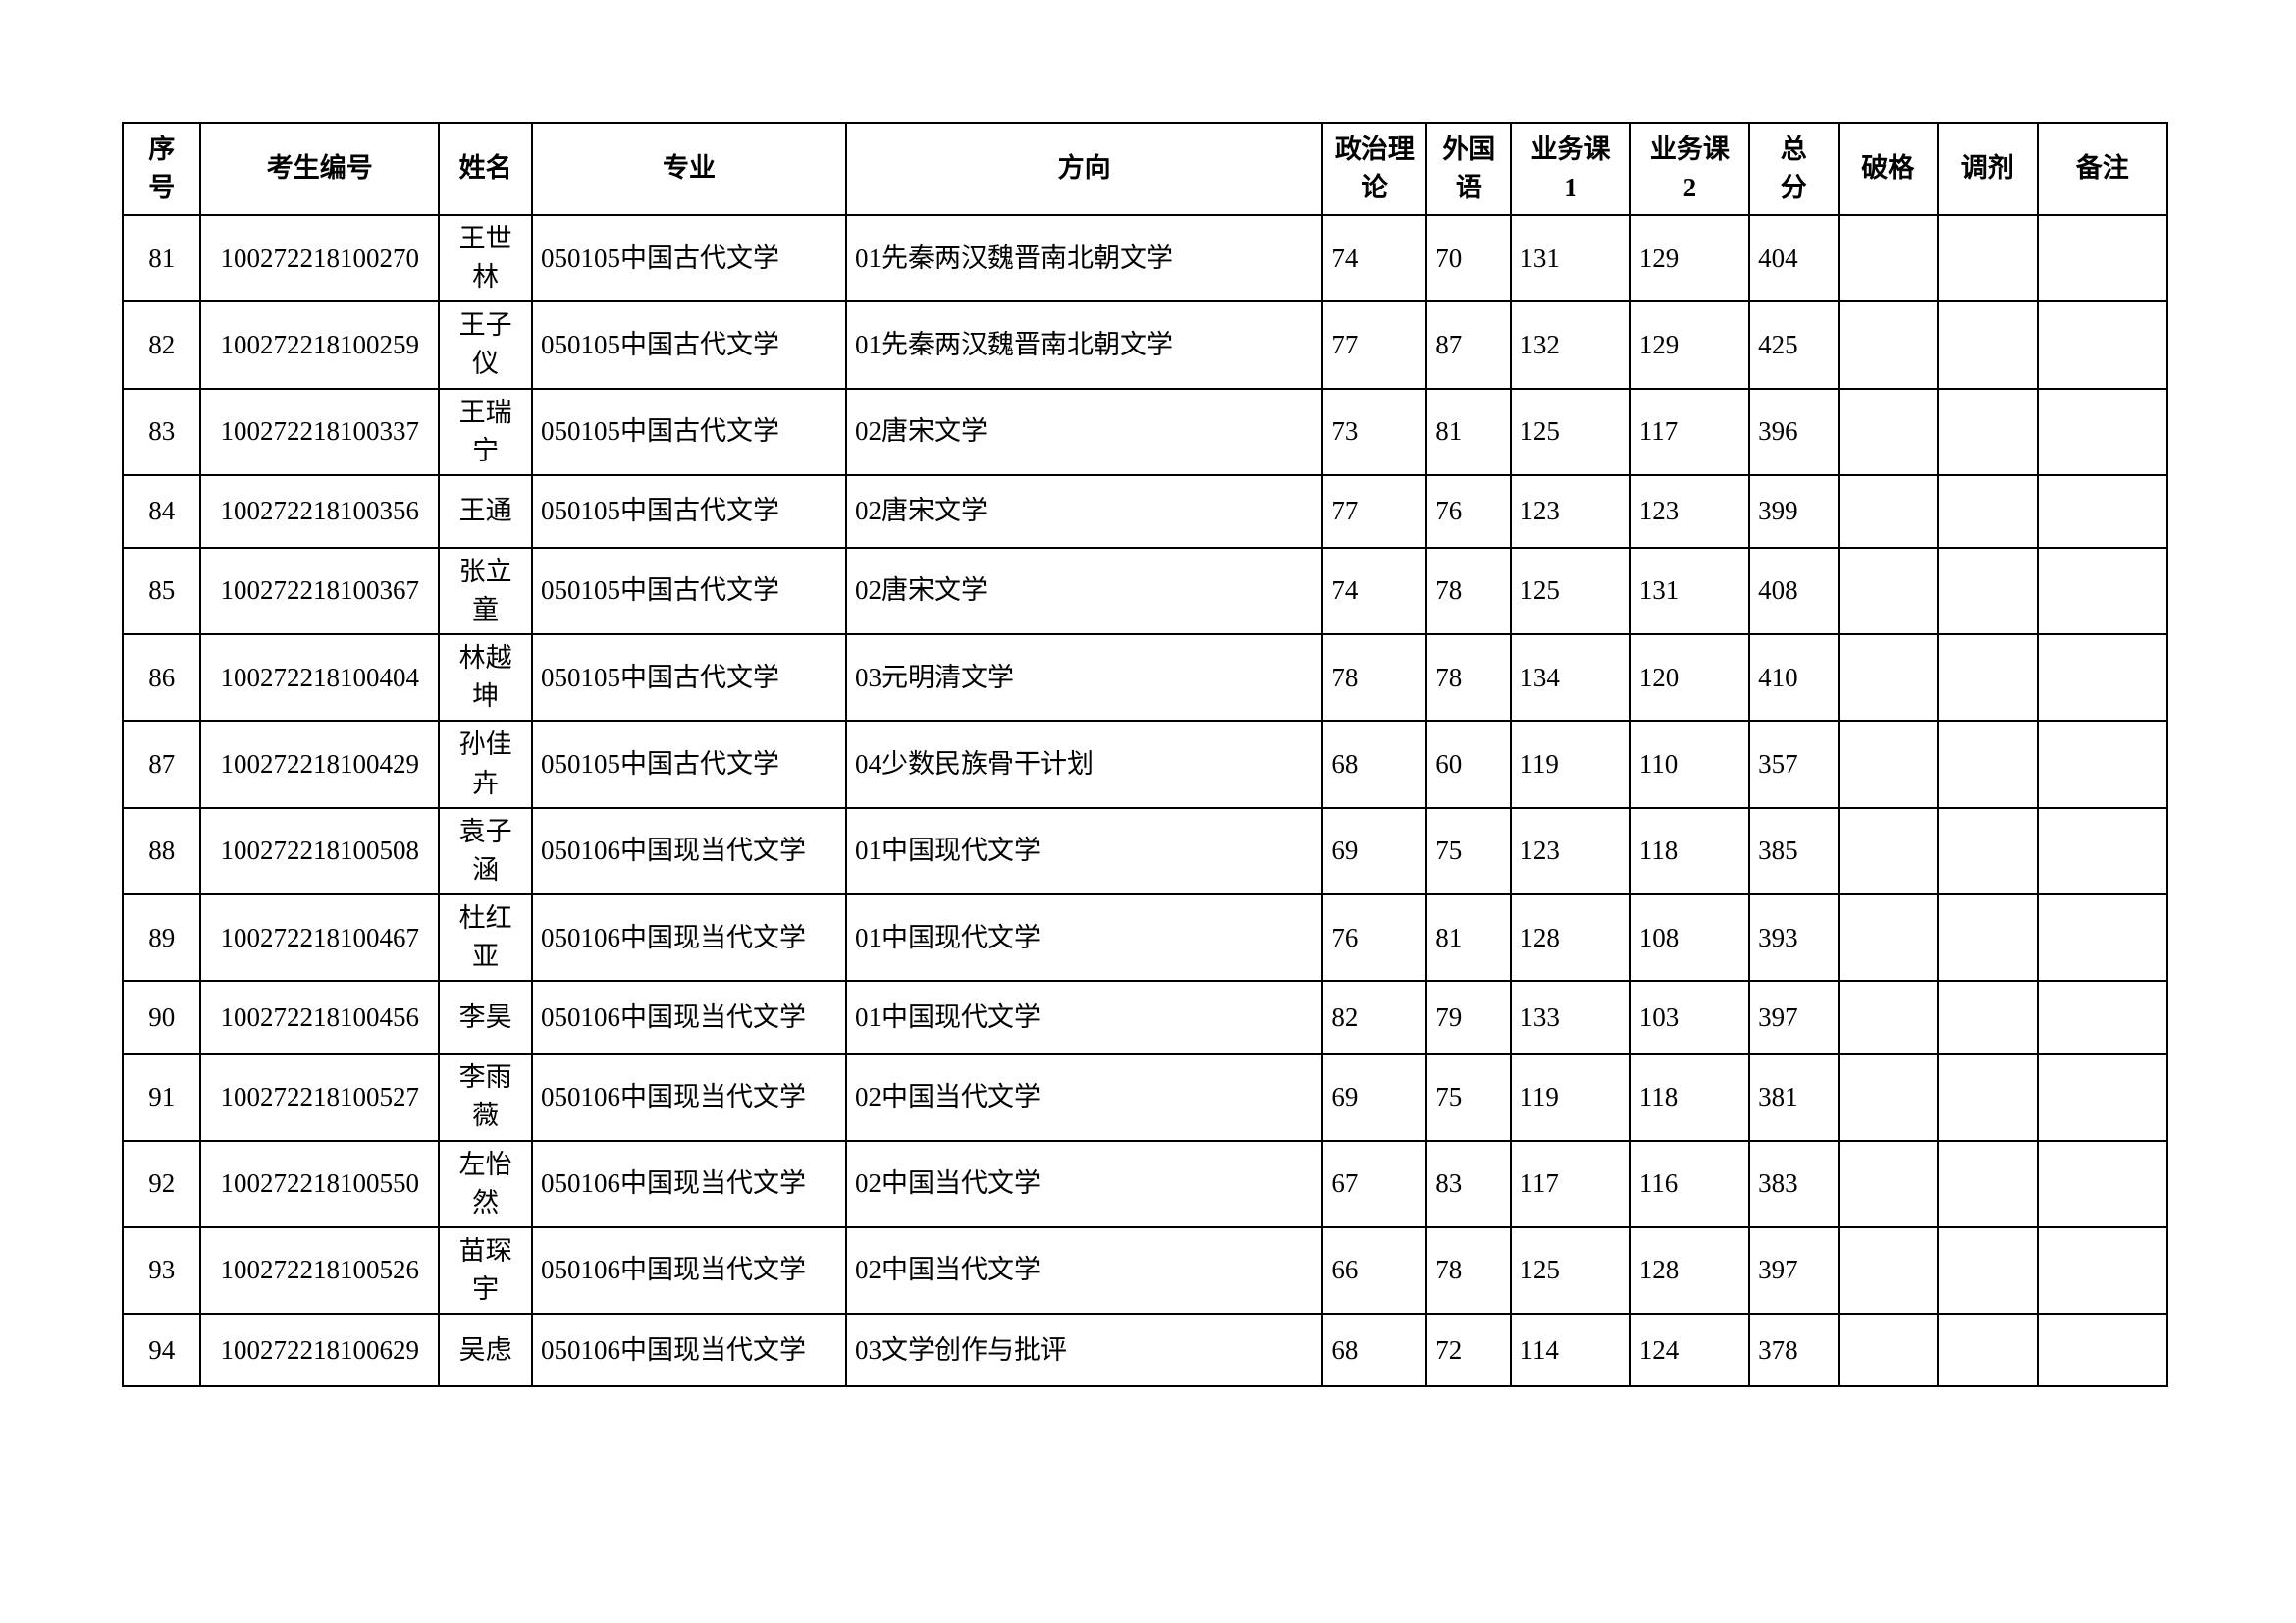 The image size is (2296, 1623). Describe the element at coordinates (320, 345) in the screenshot. I see `cell-exam-no: 100272218100259` at that location.